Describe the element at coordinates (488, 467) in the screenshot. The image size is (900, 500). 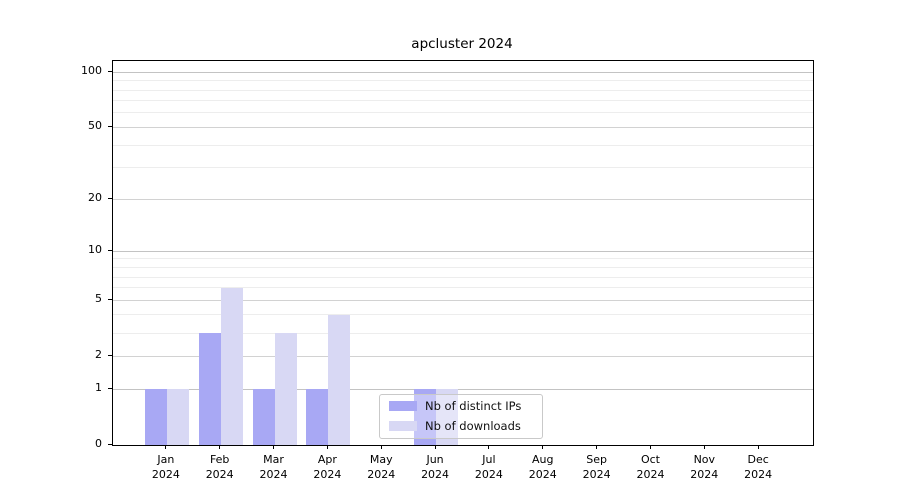
I see `x-tick-label: Jul 2024` at that location.